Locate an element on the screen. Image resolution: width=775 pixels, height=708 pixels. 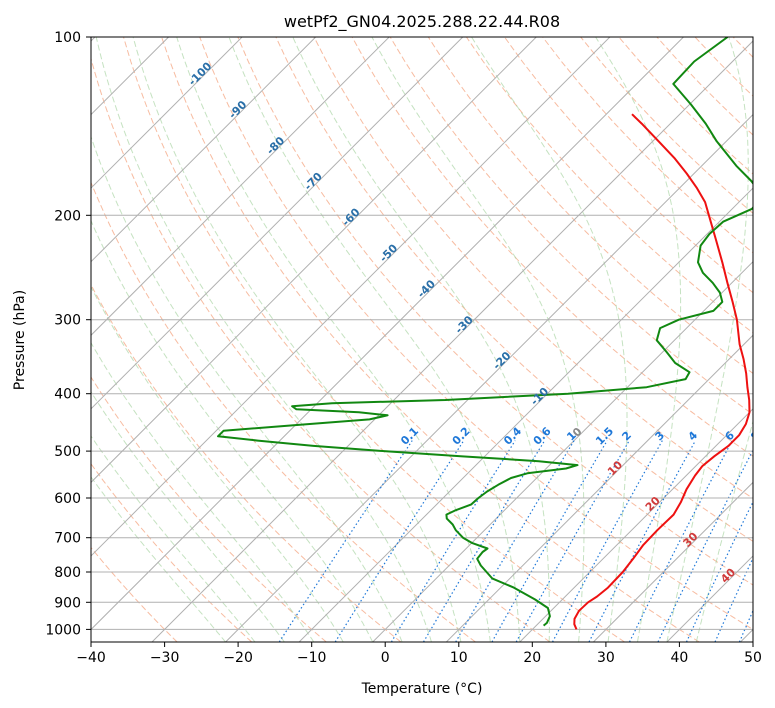
y-tick-label: 400 is located at coordinates (67, 395).